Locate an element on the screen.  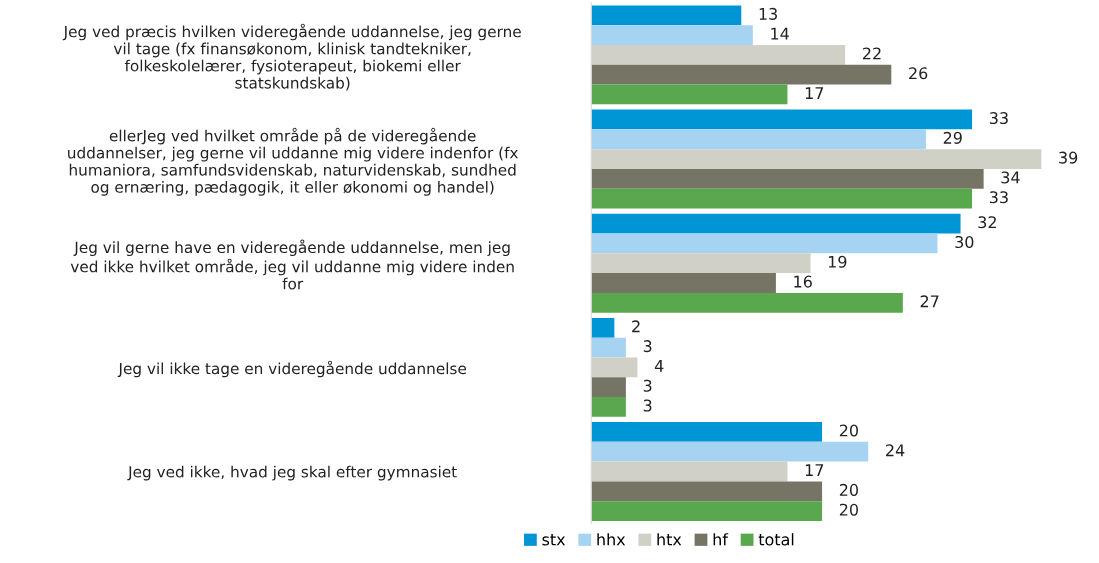
data-label: 32 is located at coordinates (987, 222).